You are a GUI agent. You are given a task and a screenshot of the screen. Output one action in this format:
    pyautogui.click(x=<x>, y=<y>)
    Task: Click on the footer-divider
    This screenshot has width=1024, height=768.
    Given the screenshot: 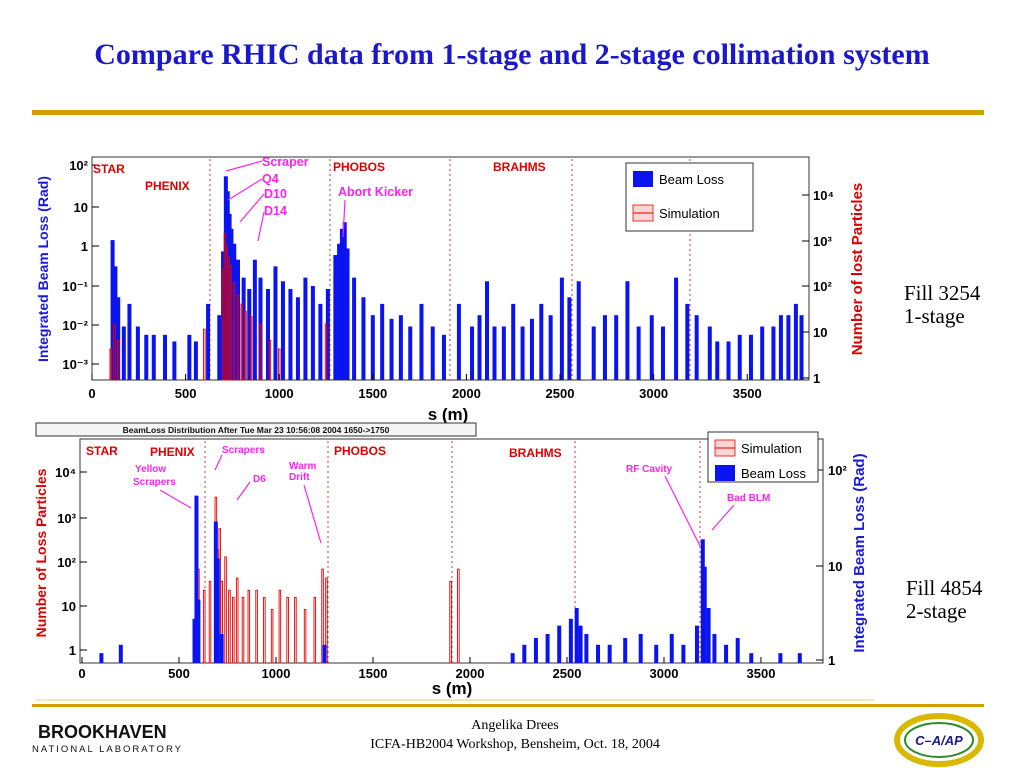 What is the action you would take?
    pyautogui.click(x=508, y=705)
    